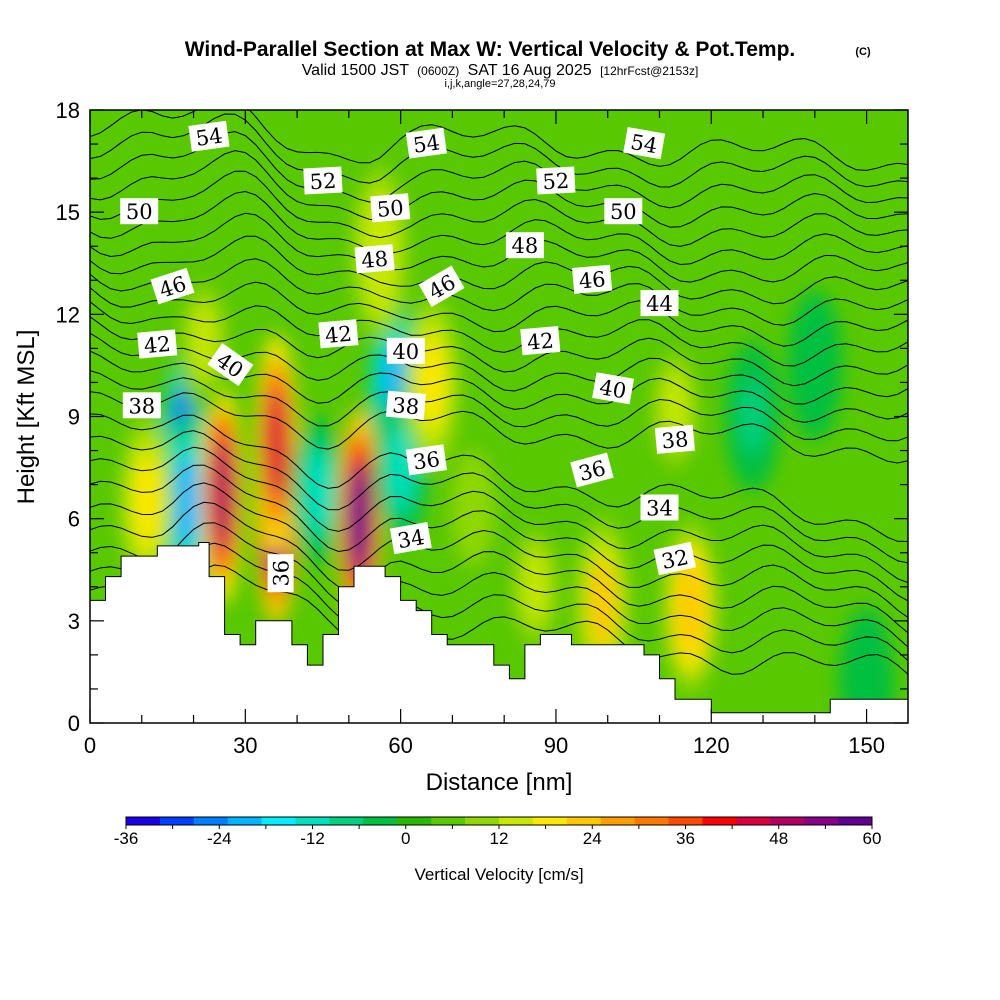 The width and height of the screenshot is (1000, 1000). What do you see at coordinates (74, 723) in the screenshot?
I see `y-tick-label: 0` at bounding box center [74, 723].